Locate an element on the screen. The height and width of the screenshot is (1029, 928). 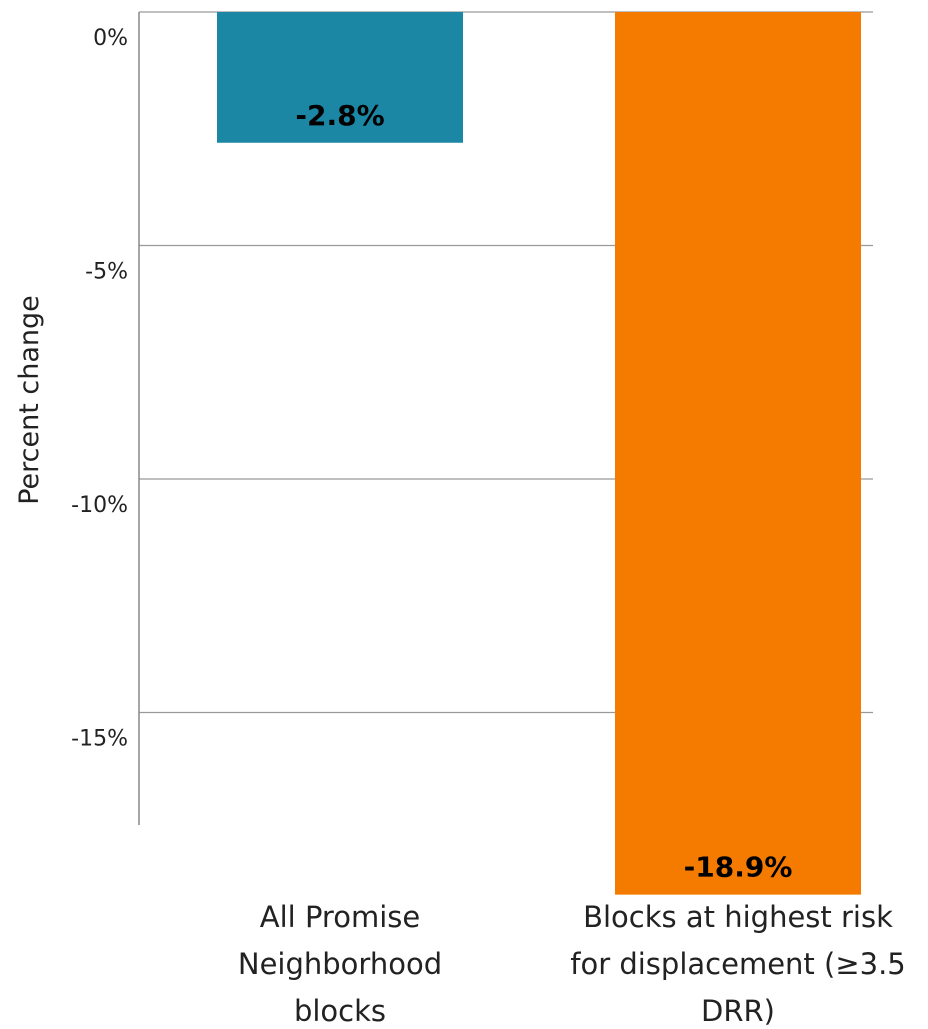
y-axis-title: Percent change is located at coordinates (29, 400).